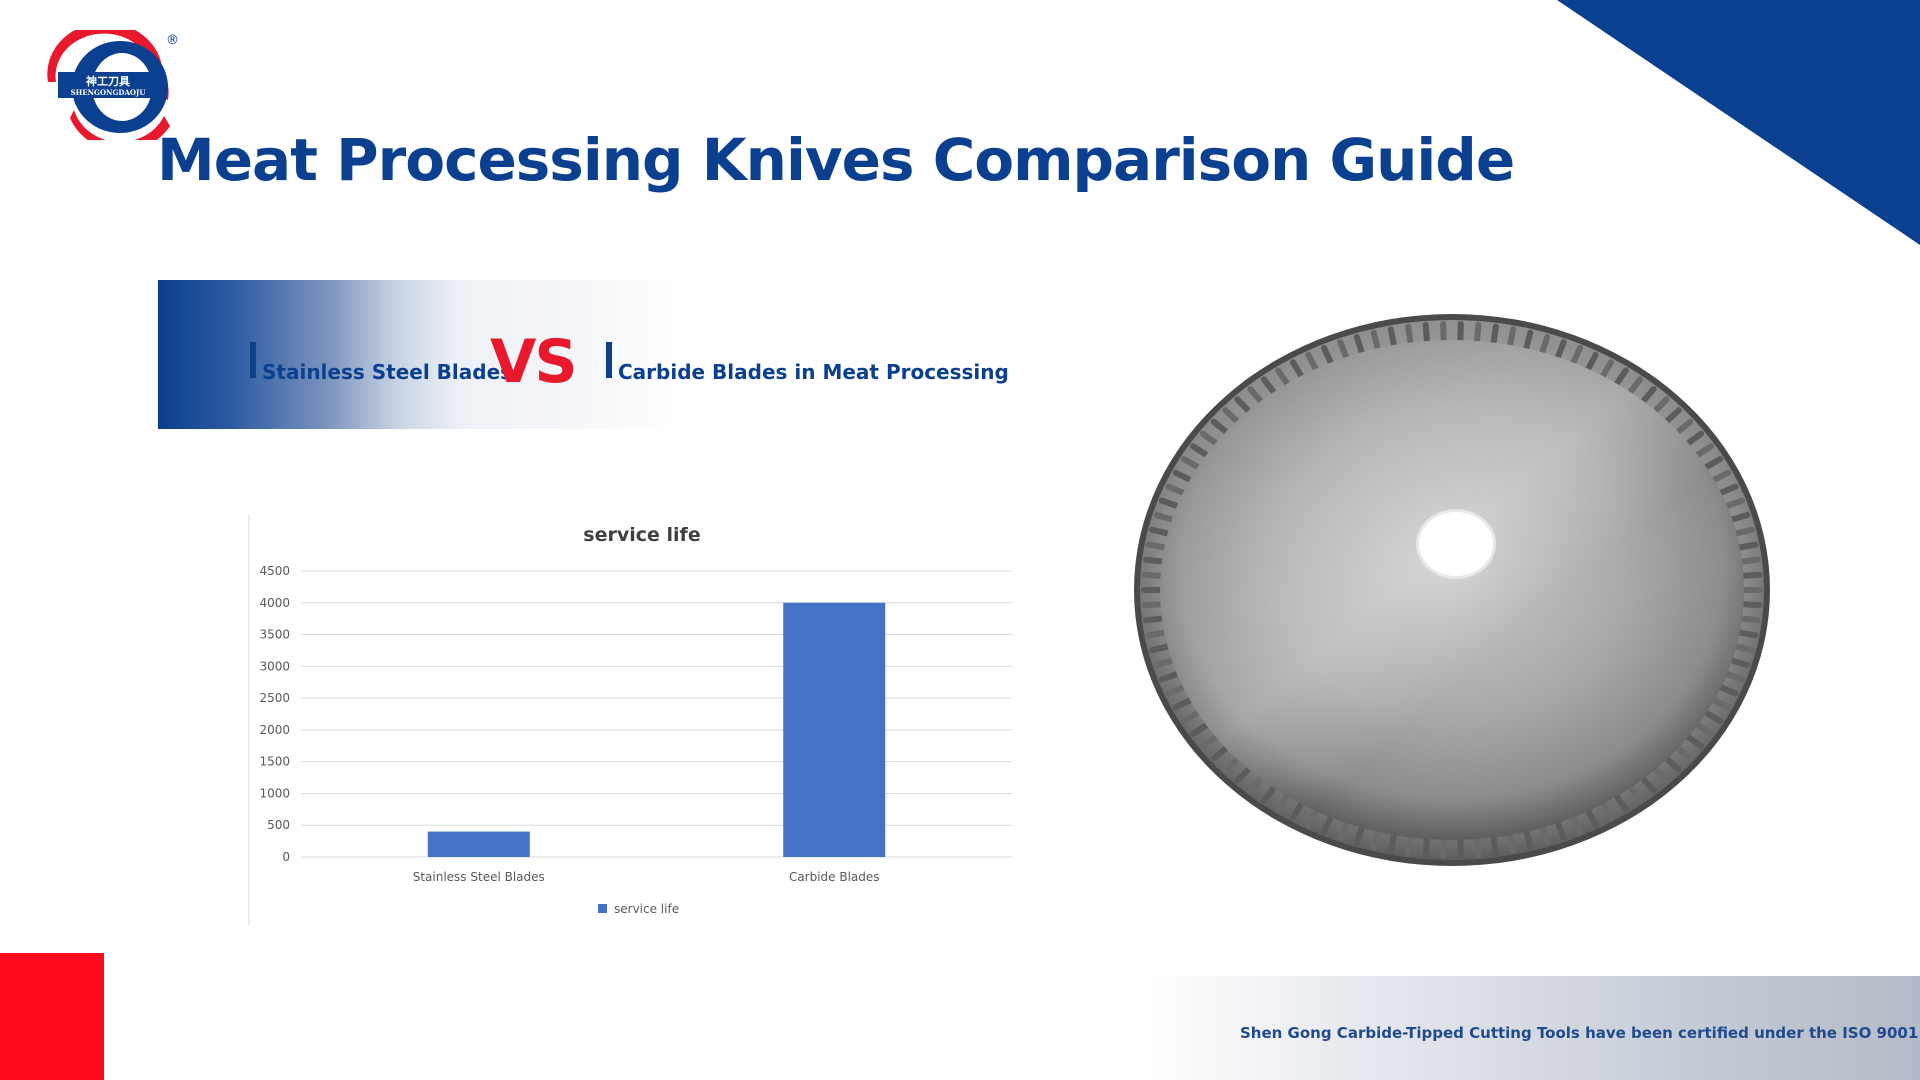  Describe the element at coordinates (479, 877) in the screenshot. I see `x-tick-label: Stainless Steel Blades` at that location.